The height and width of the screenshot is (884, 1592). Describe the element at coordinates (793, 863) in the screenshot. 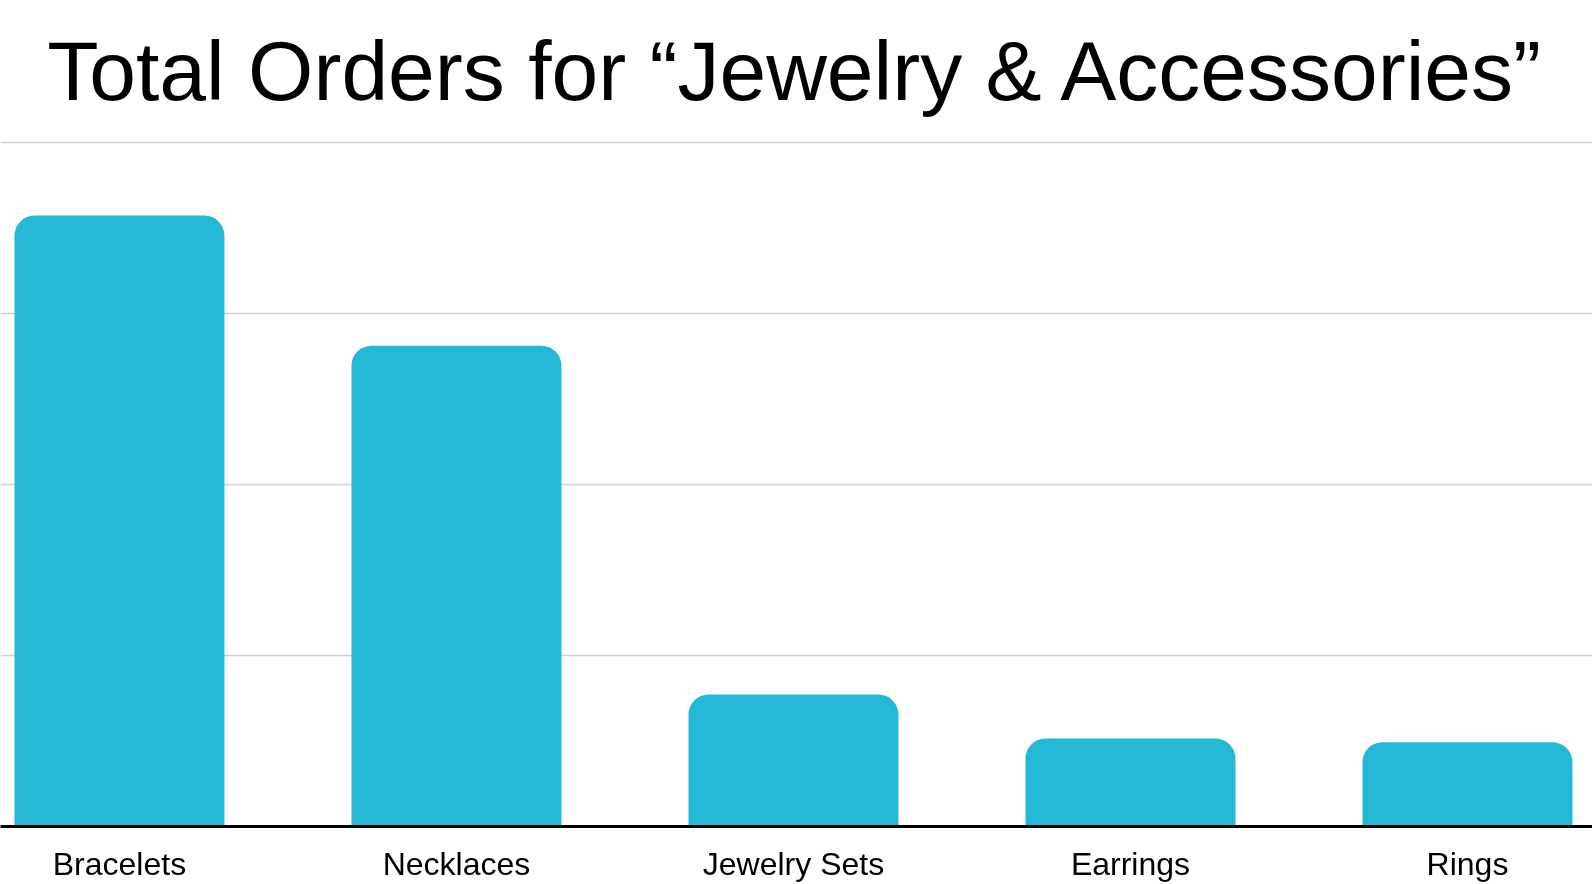

I see `x-tick-label: Jewelry Sets` at that location.